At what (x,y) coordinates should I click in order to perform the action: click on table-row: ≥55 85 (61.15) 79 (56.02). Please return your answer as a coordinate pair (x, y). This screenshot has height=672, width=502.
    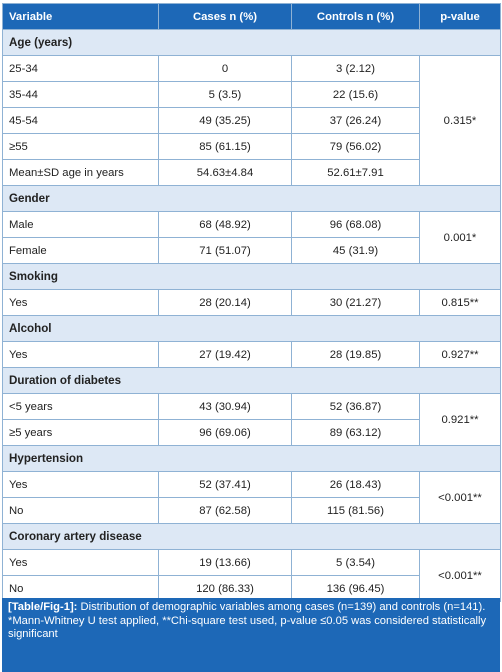
    Looking at the image, I should click on (251, 146).